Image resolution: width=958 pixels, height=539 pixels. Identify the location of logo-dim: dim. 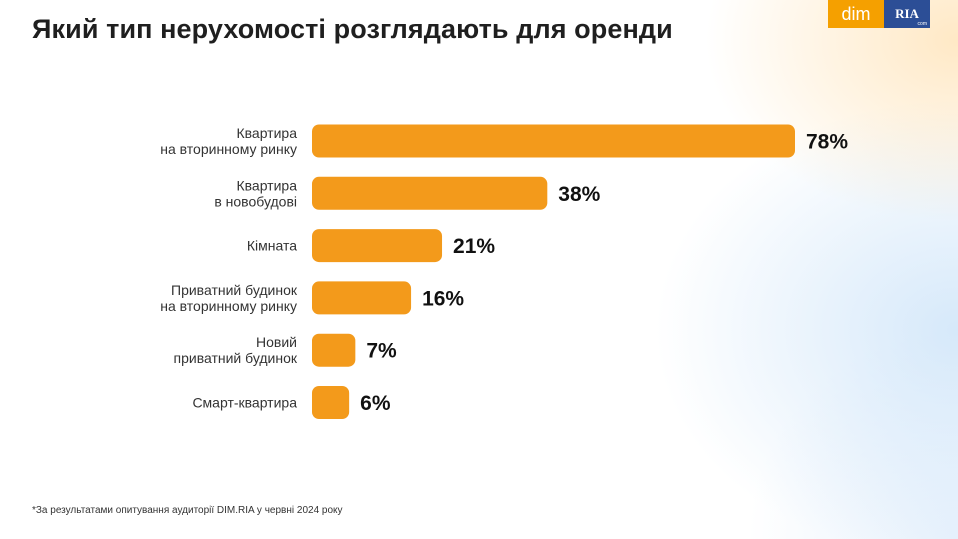
(856, 14).